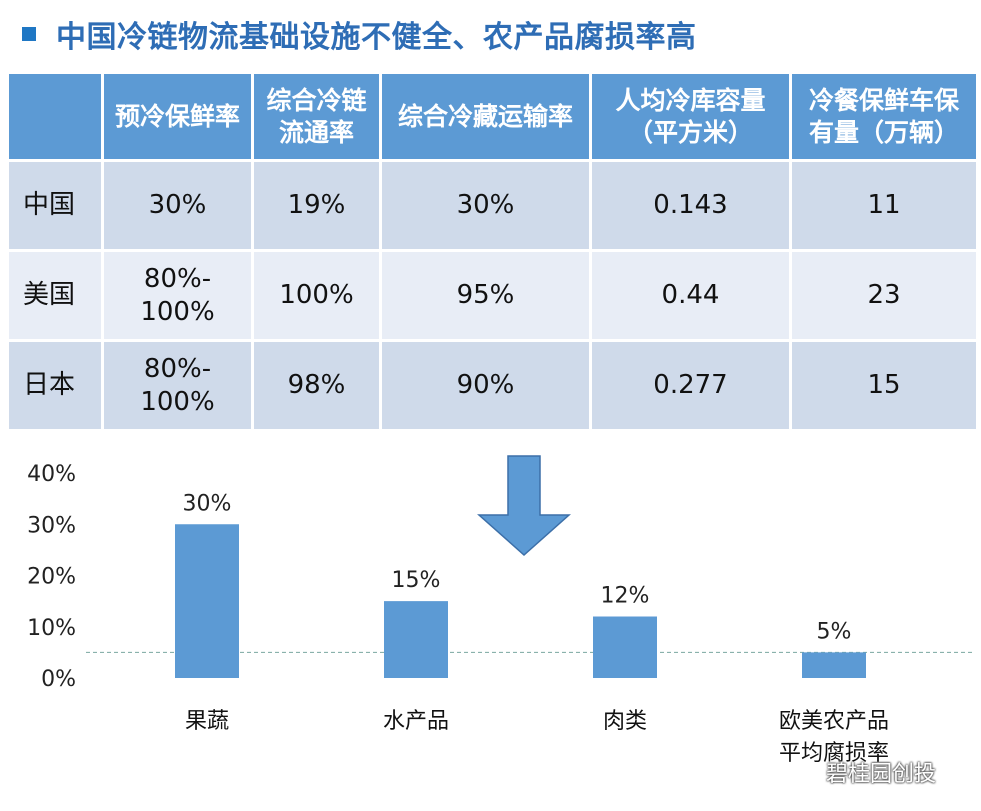 The width and height of the screenshot is (981, 811). What do you see at coordinates (485, 116) in the screenshot?
I see `table-header-cell: 综合冷藏运输率` at bounding box center [485, 116].